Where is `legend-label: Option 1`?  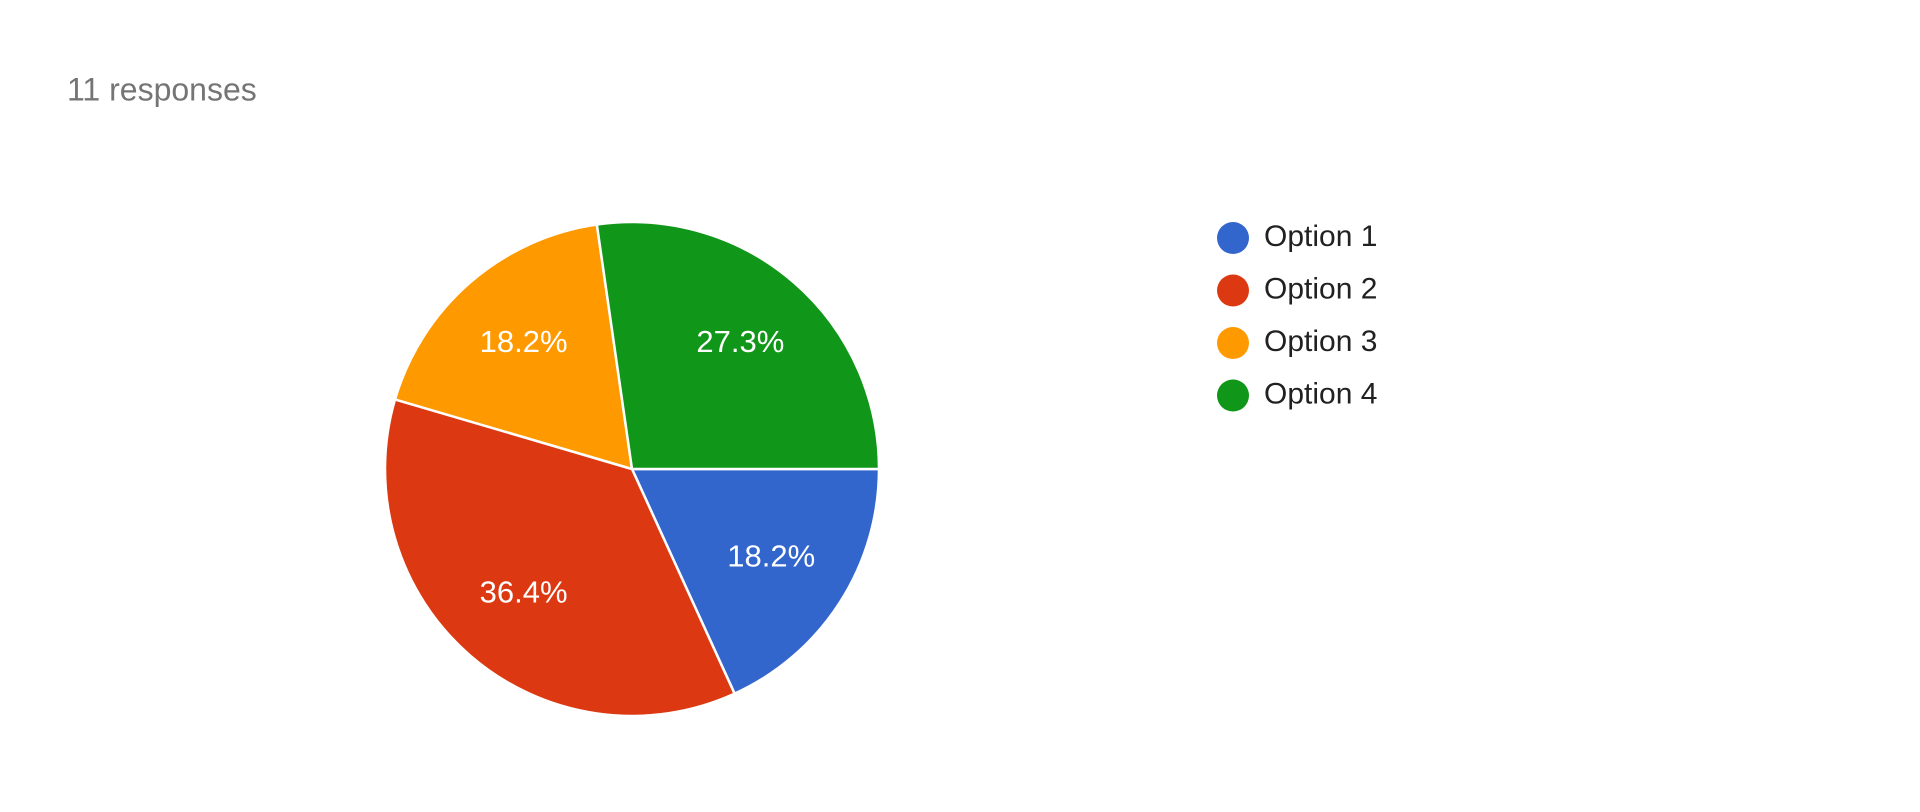
legend-label: Option 1 is located at coordinates (1320, 236).